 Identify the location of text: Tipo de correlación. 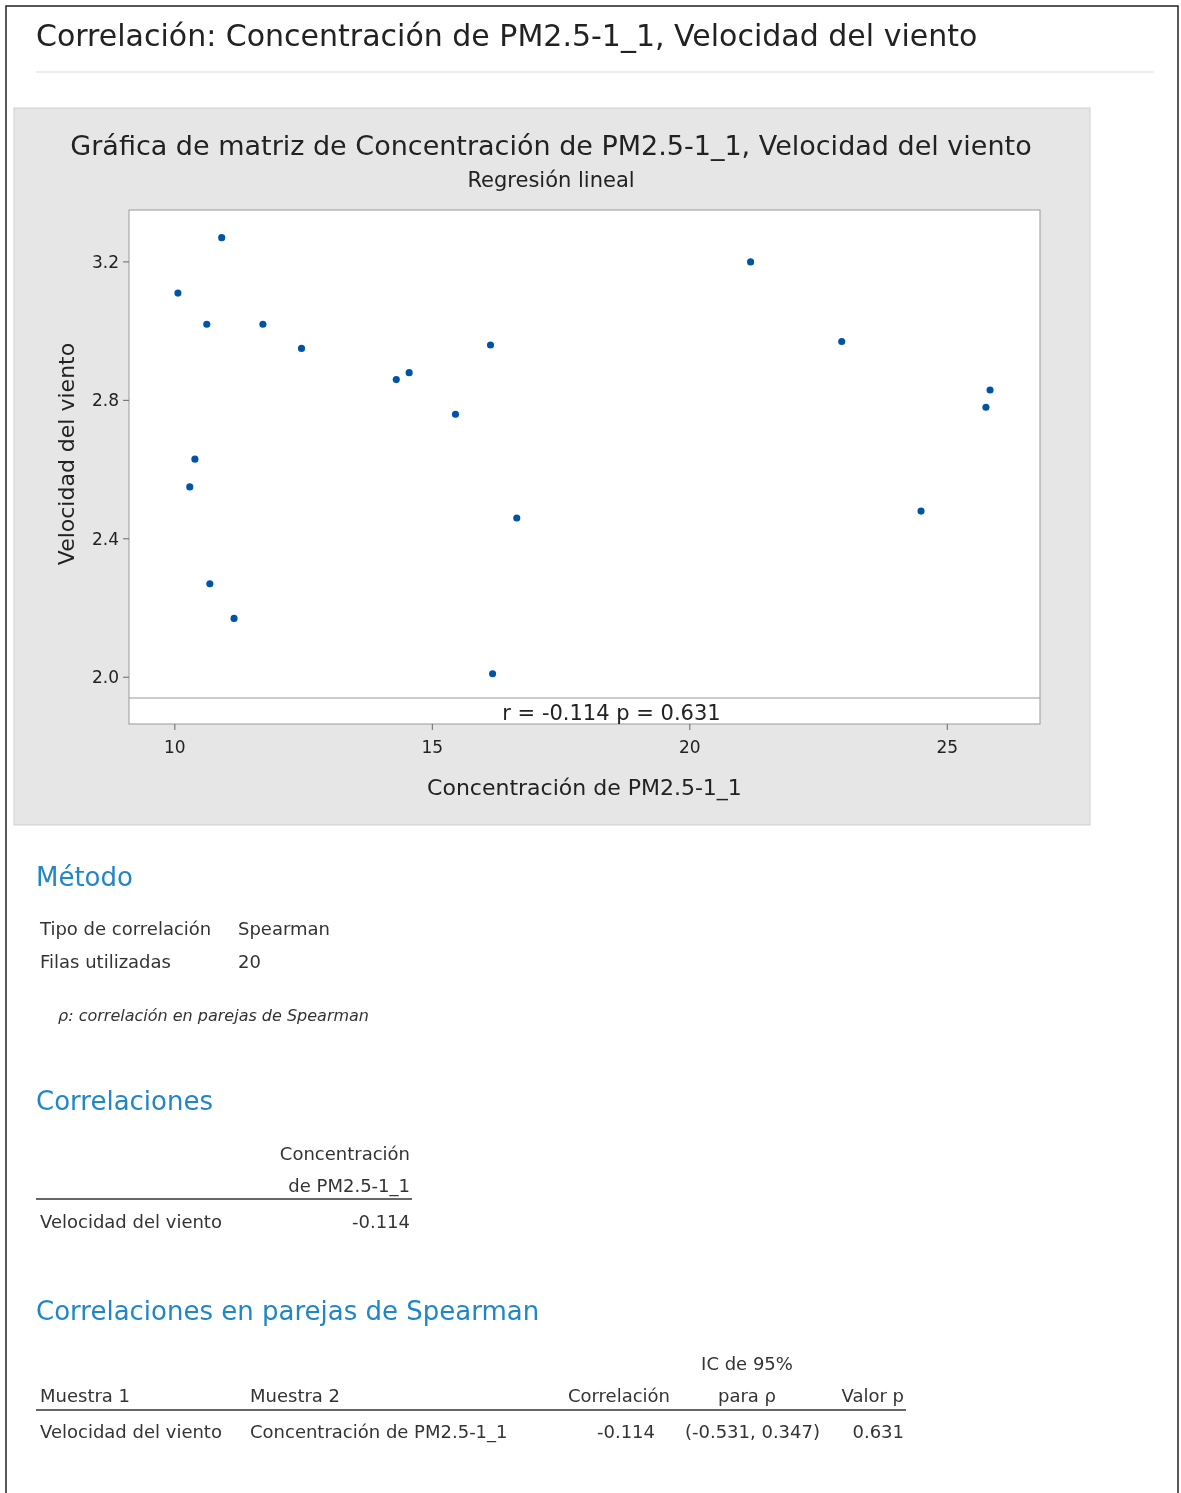
(125, 928).